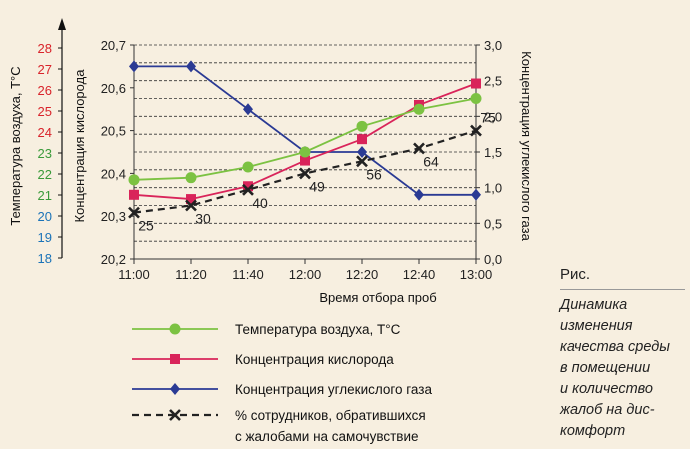 The width and height of the screenshot is (690, 449). I want to click on temp-tick-label: 18, so click(45, 258).